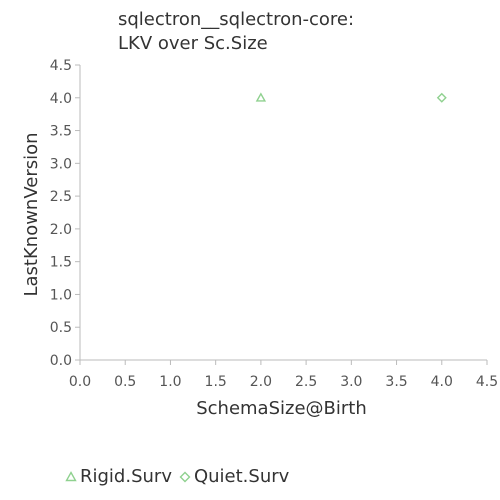 The image size is (500, 500). I want to click on x-tick-label: 3.0, so click(351, 382).